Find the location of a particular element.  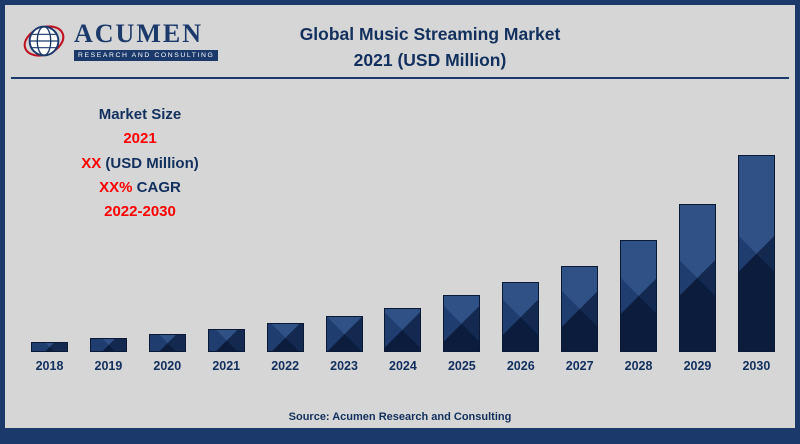

source-note: Source: Acumen Research and Consulting is located at coordinates (400, 417).